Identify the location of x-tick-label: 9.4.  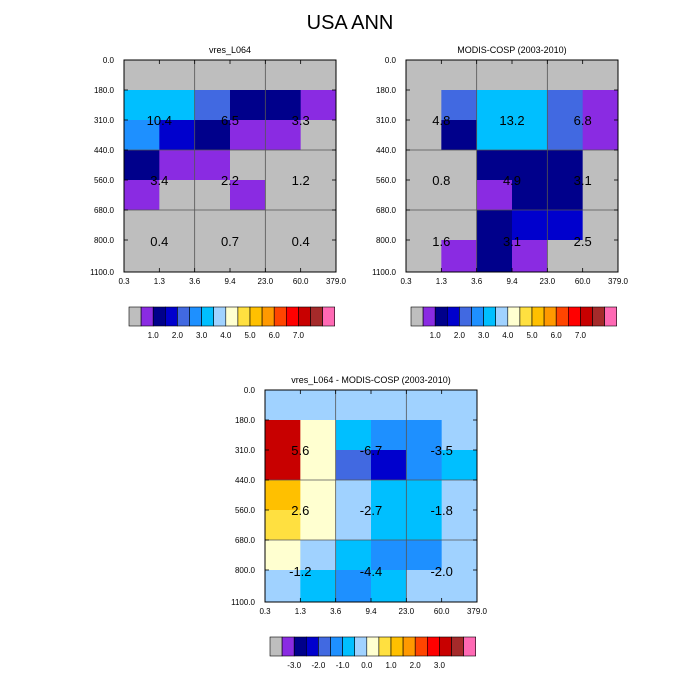
(371, 611).